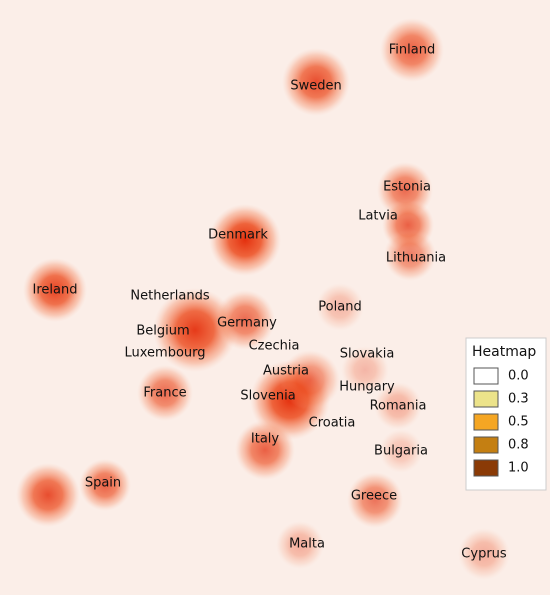 The image size is (550, 595). Describe the element at coordinates (238, 235) in the screenshot. I see `country-label: Denmark` at that location.